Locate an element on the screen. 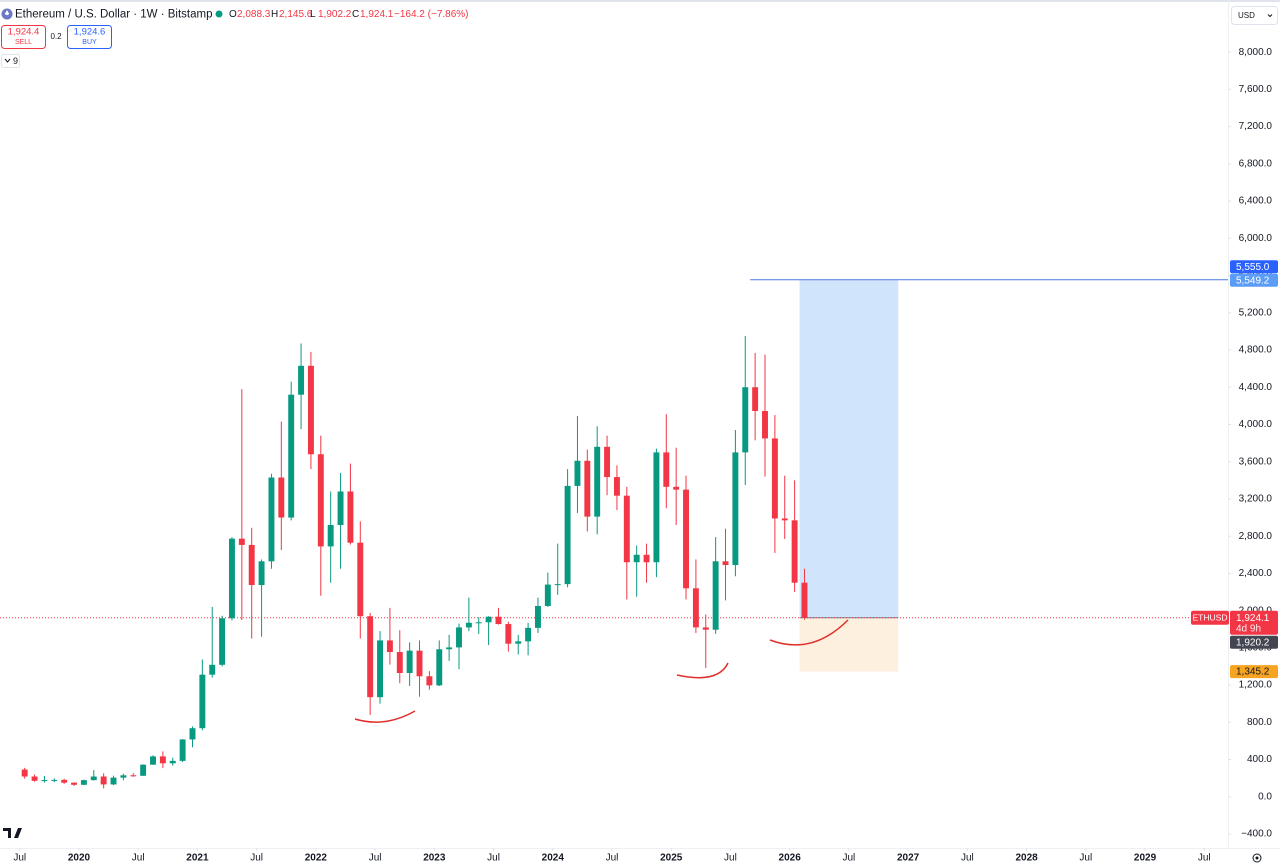 Image resolution: width=1280 pixels, height=868 pixels. buy-label: BUY is located at coordinates (89, 42).